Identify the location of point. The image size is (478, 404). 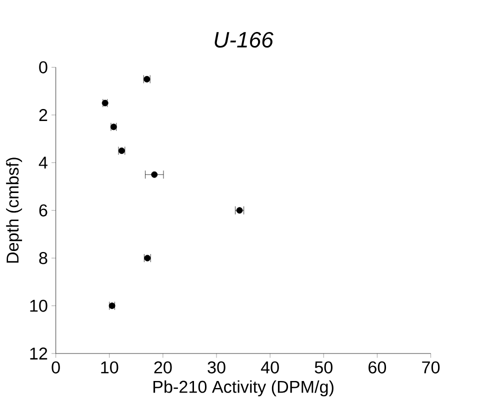
(154, 175).